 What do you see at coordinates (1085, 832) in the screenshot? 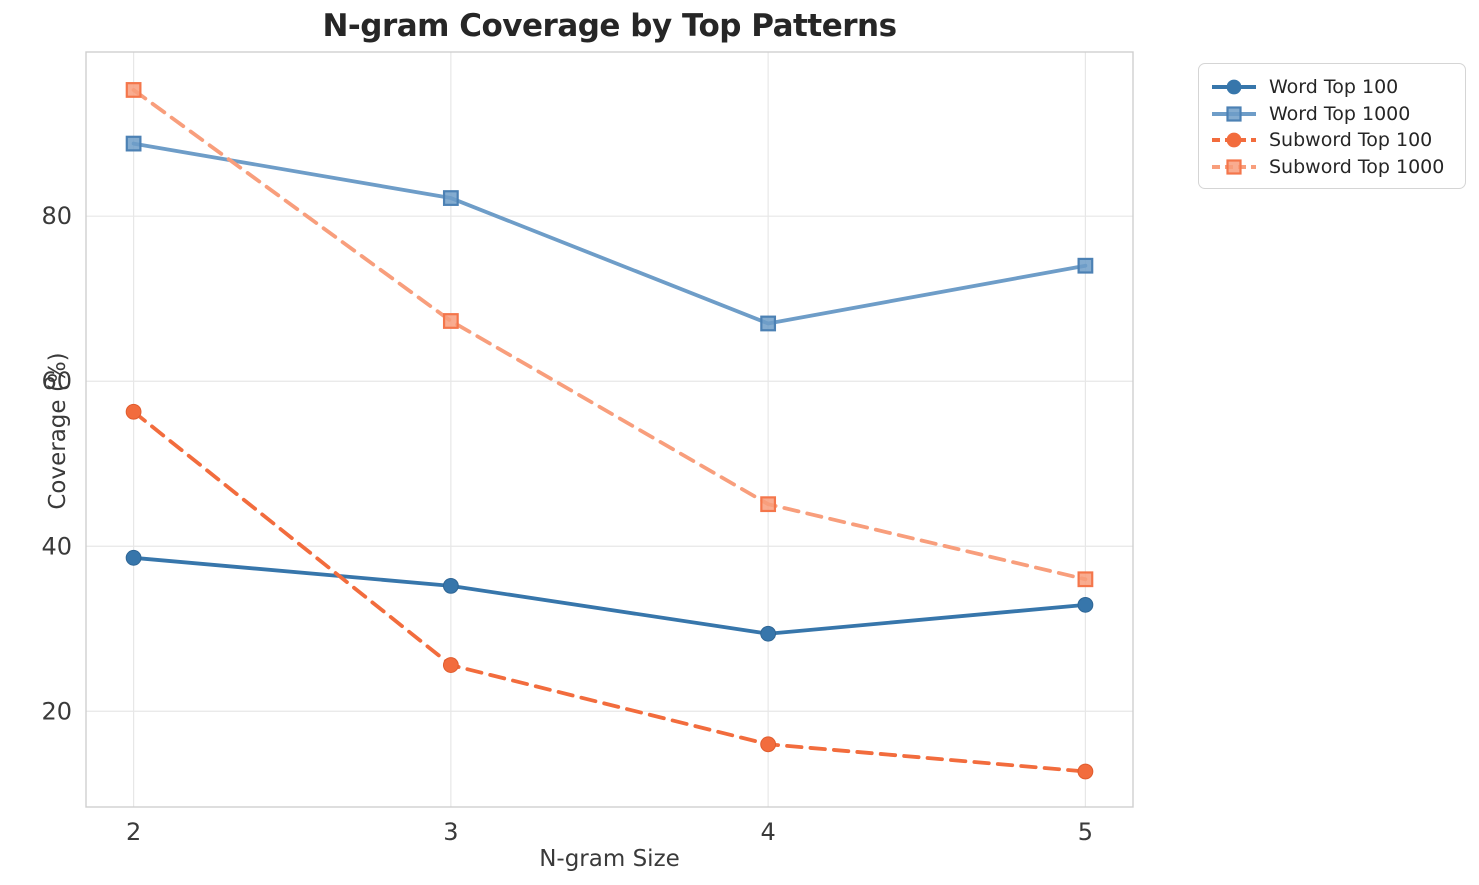
I see `x-tick-label: 5` at bounding box center [1085, 832].